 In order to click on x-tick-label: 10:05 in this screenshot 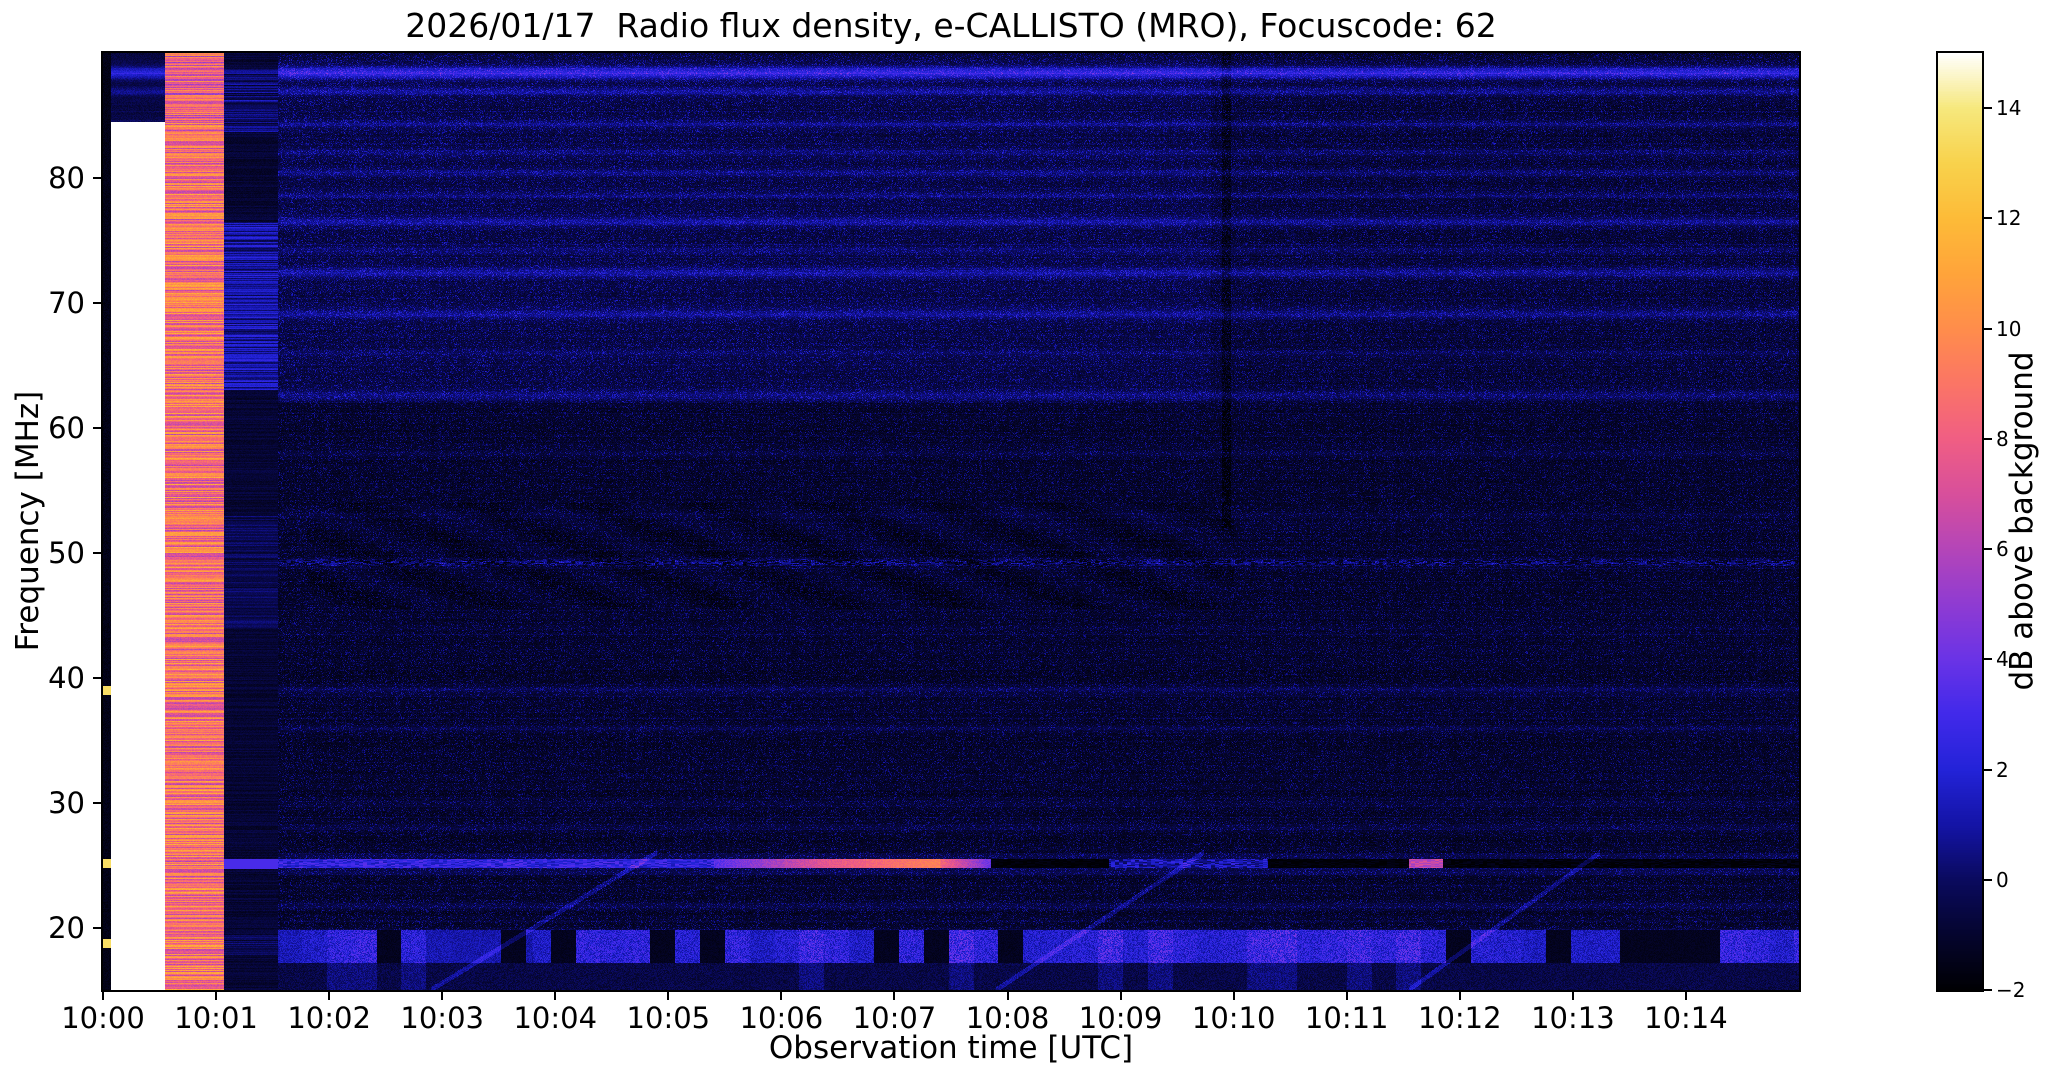, I will do `click(668, 1018)`.